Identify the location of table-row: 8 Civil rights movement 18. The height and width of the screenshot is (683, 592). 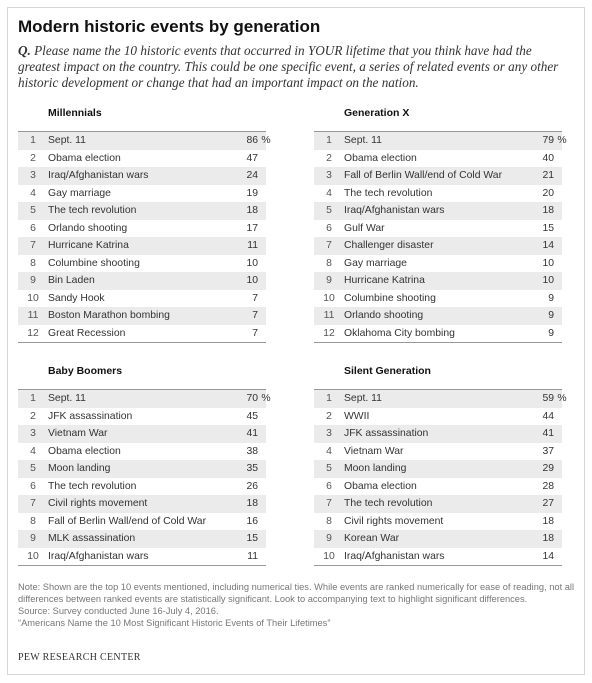
(438, 522).